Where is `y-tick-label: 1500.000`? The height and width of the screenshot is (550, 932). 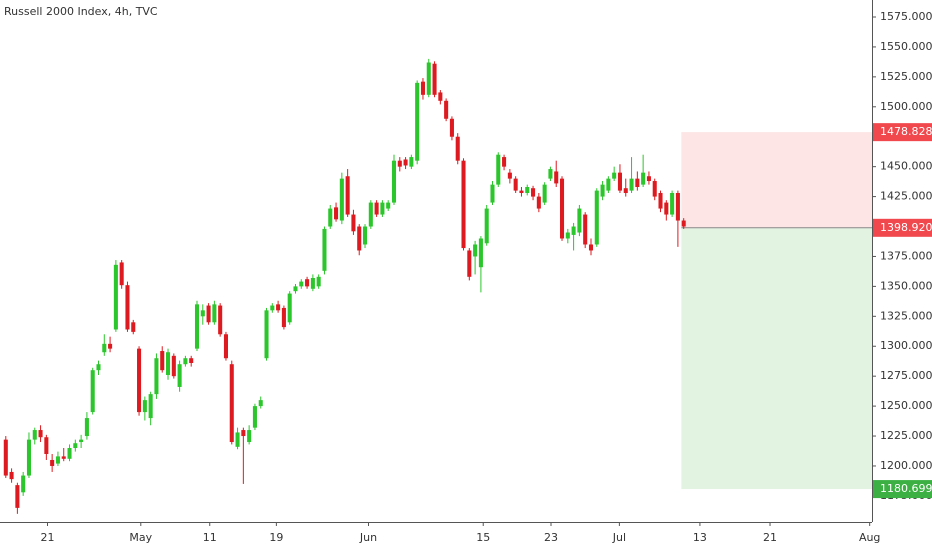 y-tick-label: 1500.000 is located at coordinates (906, 106).